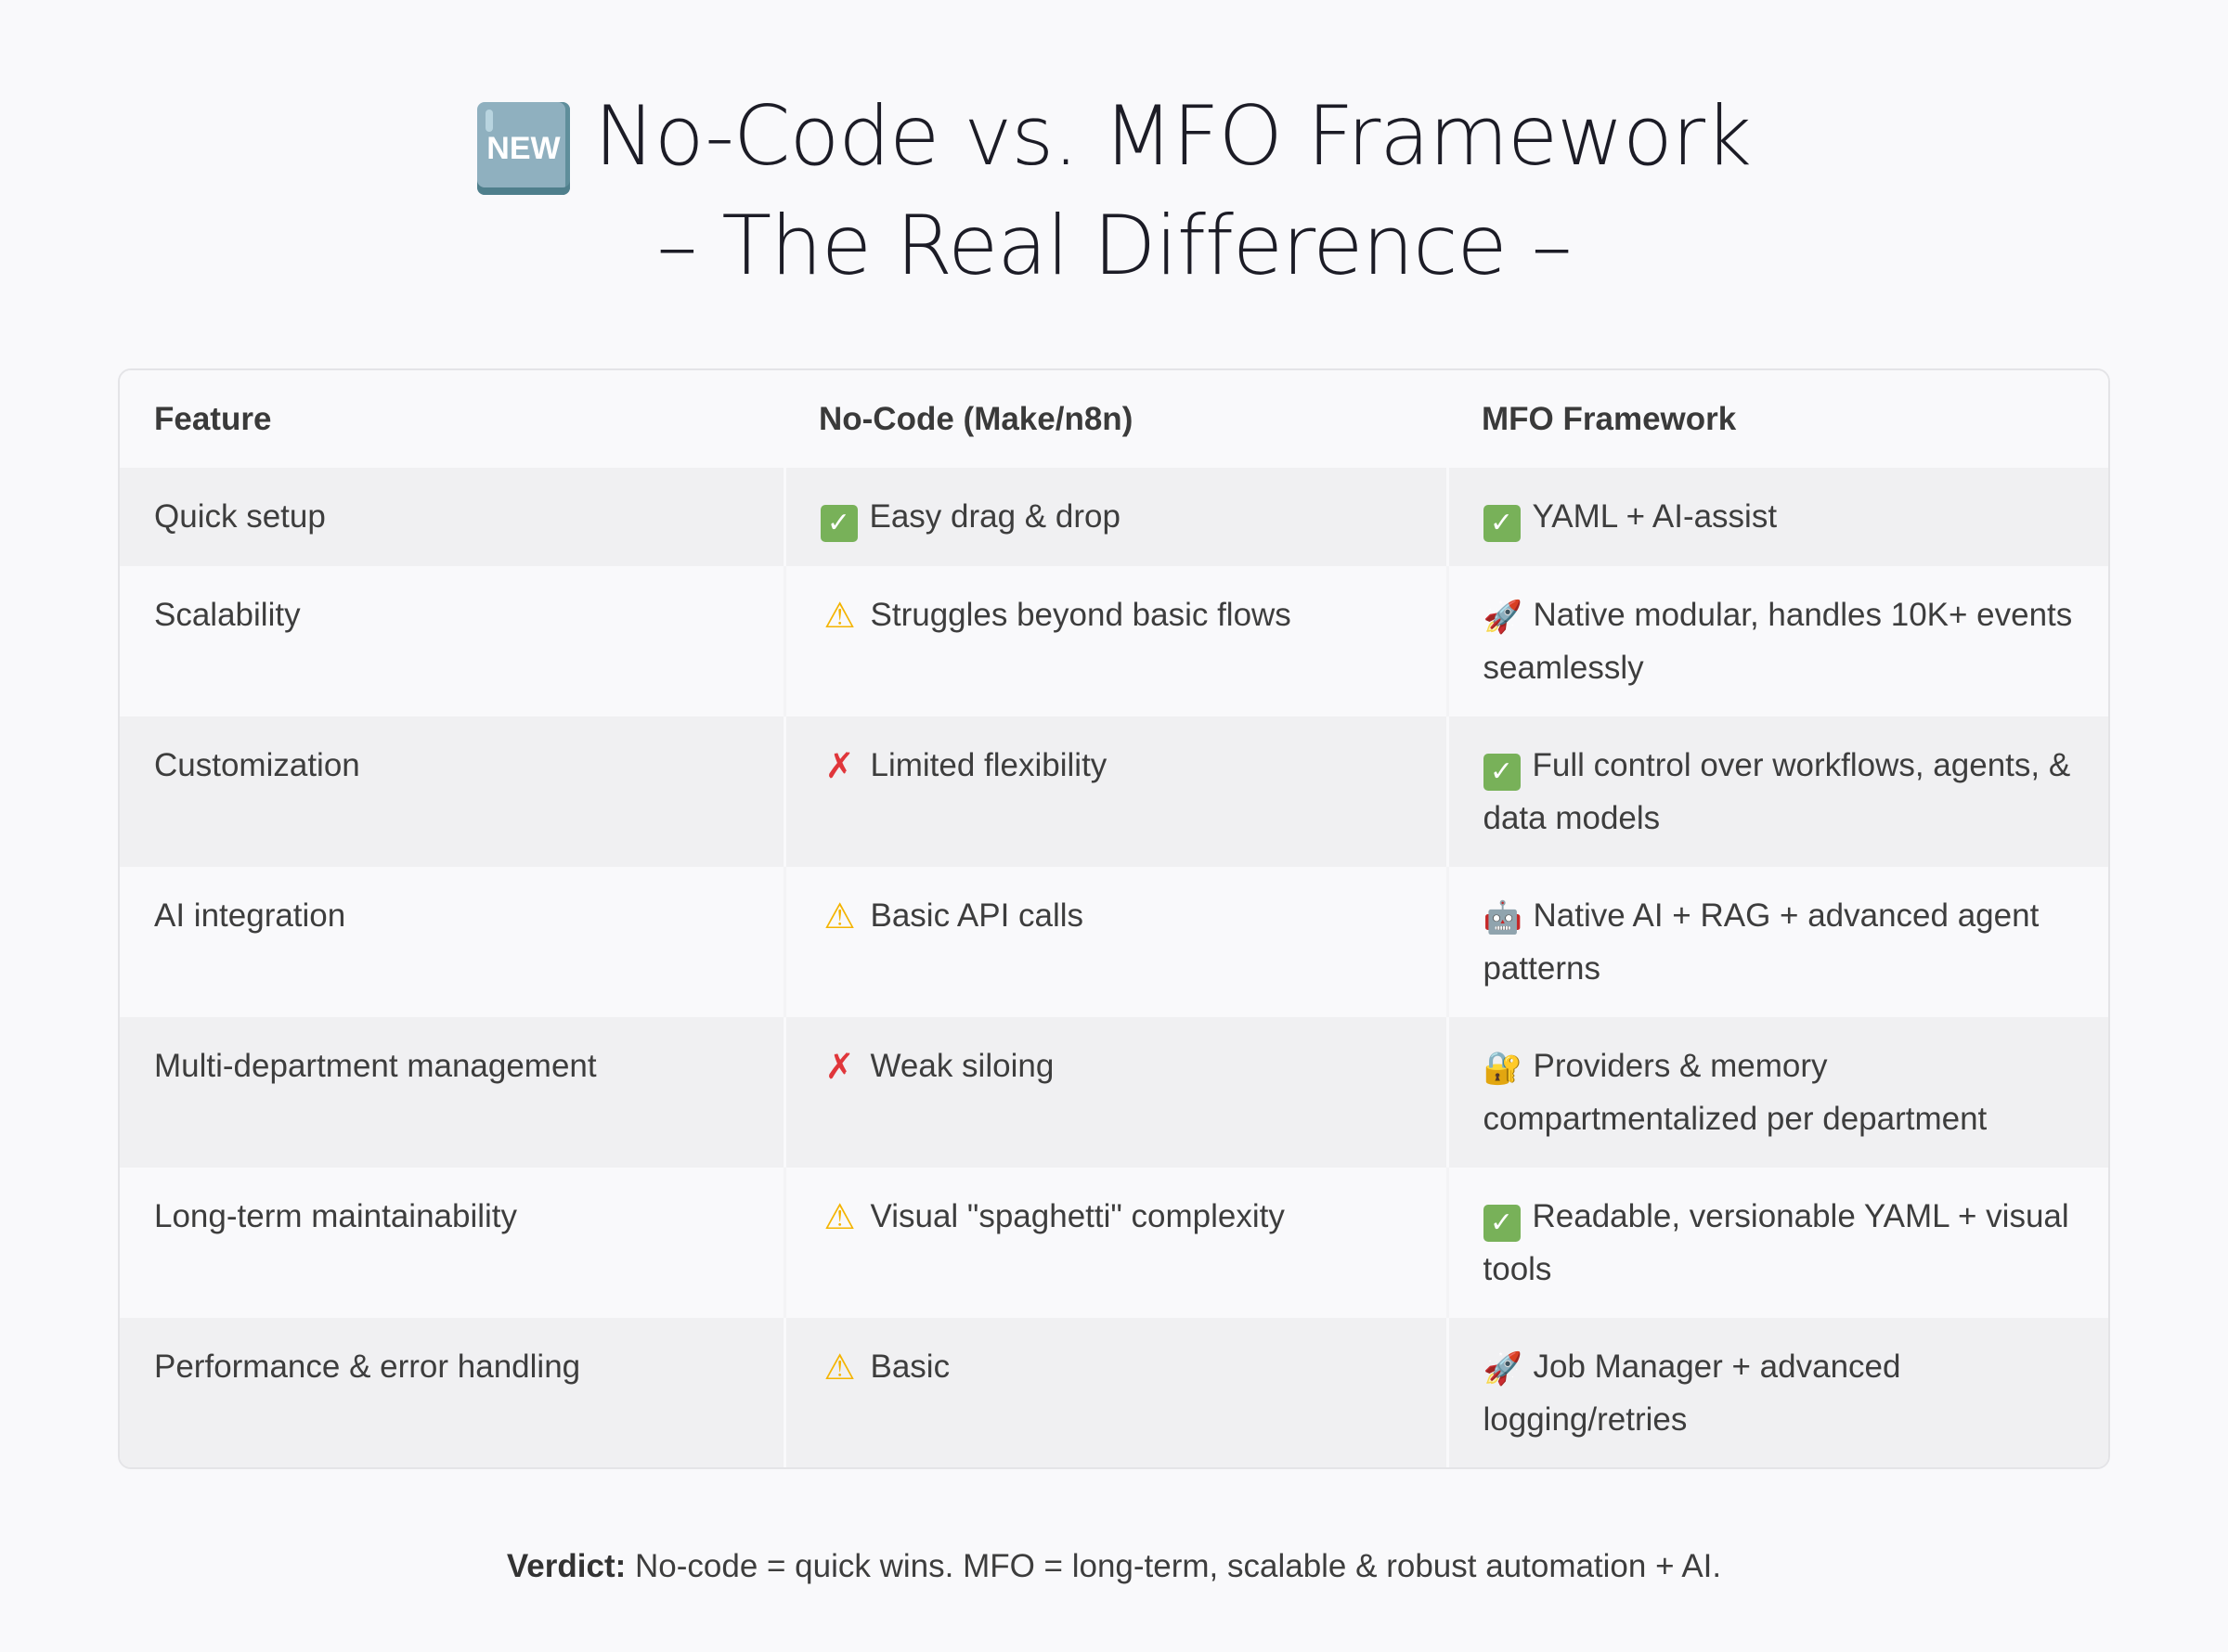 This screenshot has height=1652, width=2228. I want to click on new-button-icon: NEW, so click(523, 148).